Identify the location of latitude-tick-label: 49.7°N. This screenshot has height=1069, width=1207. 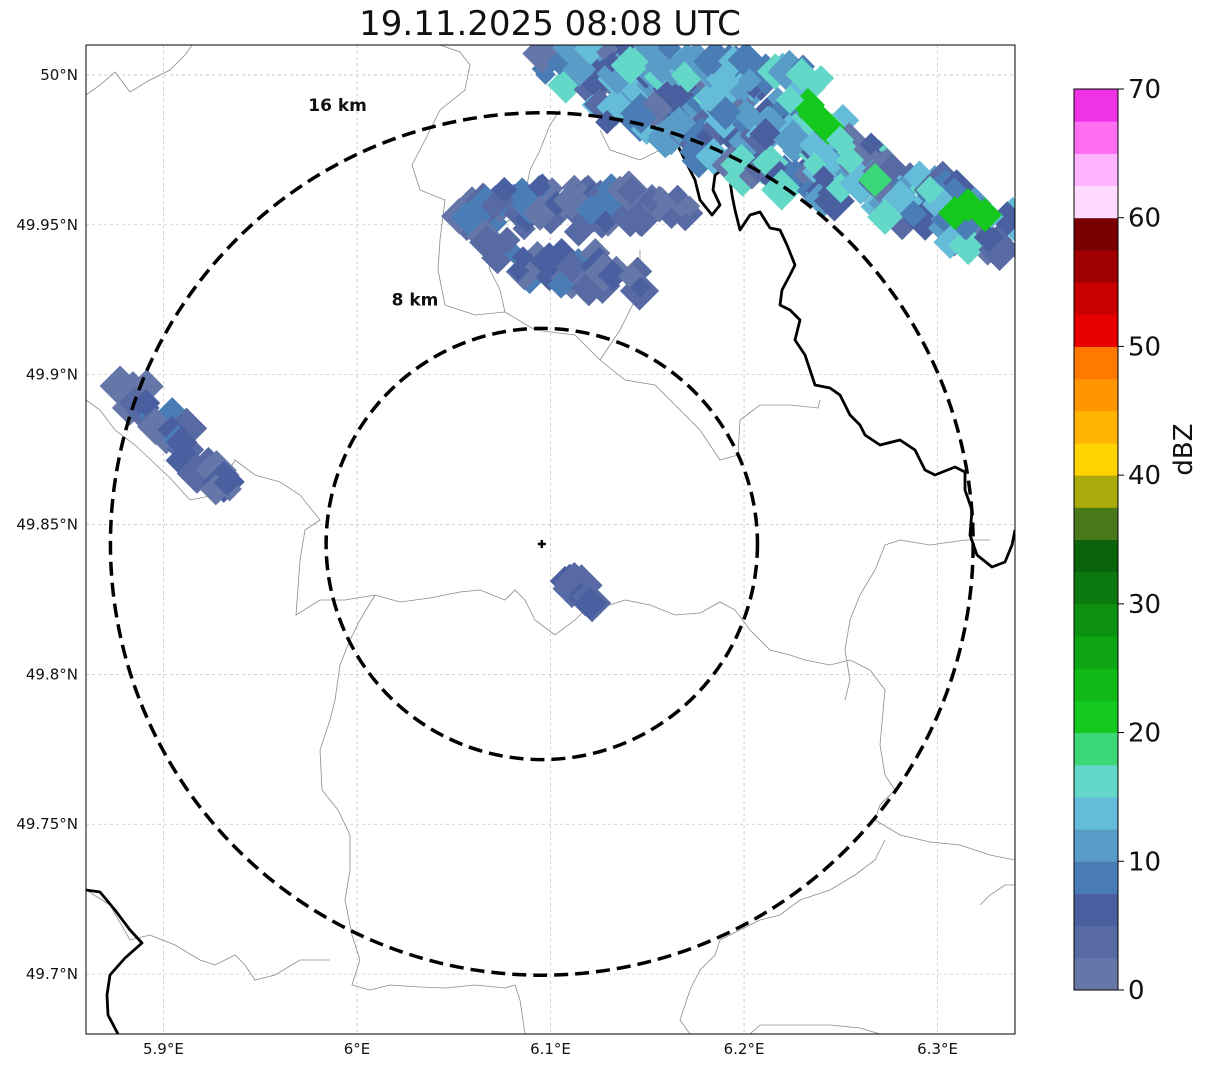
(52, 974).